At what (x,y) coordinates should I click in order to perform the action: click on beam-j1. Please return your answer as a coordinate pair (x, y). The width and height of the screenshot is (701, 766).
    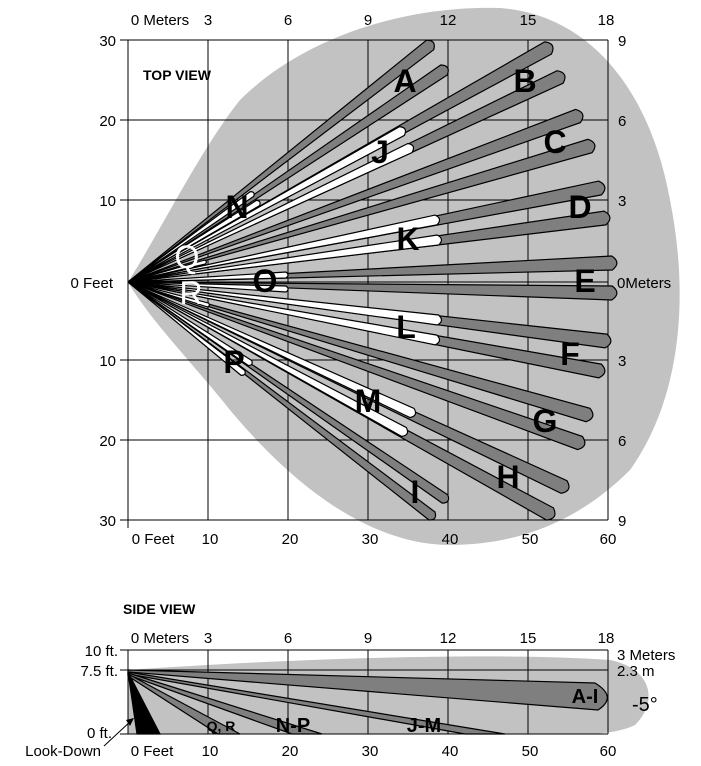
    Looking at the image, I should click on (267, 204).